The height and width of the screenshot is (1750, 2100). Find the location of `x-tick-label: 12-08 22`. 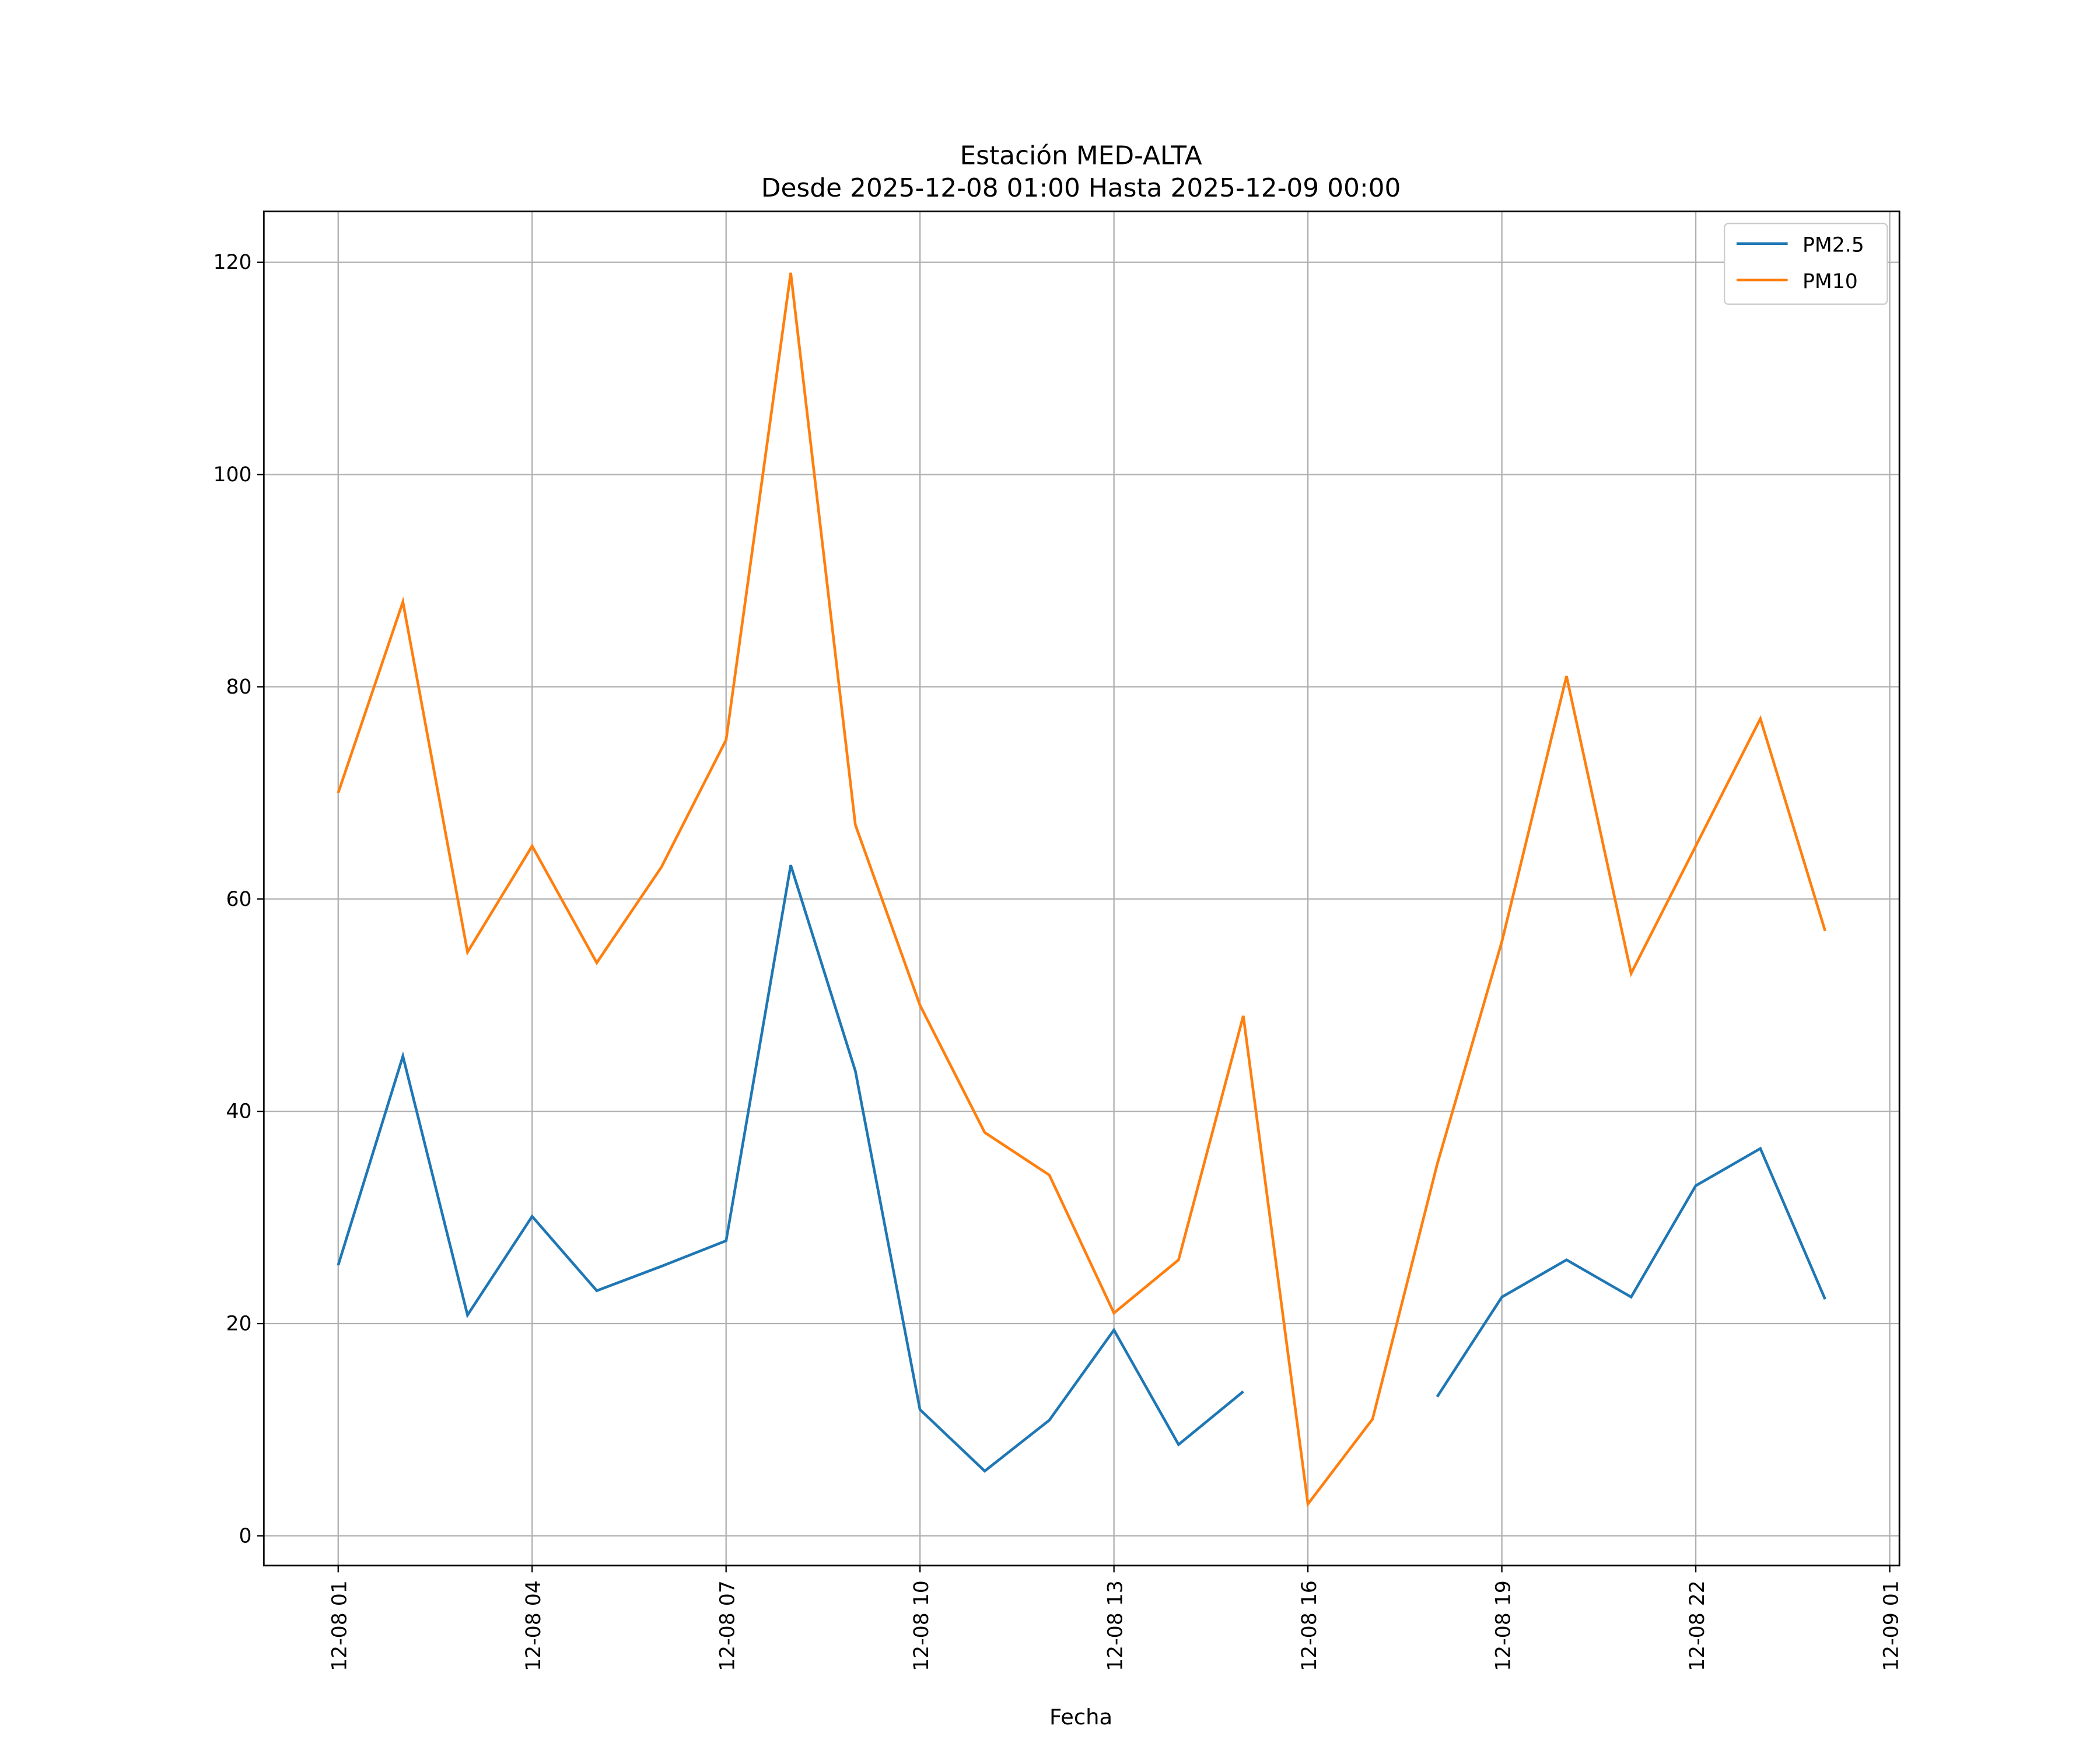

x-tick-label: 12-08 22 is located at coordinates (1697, 1625).